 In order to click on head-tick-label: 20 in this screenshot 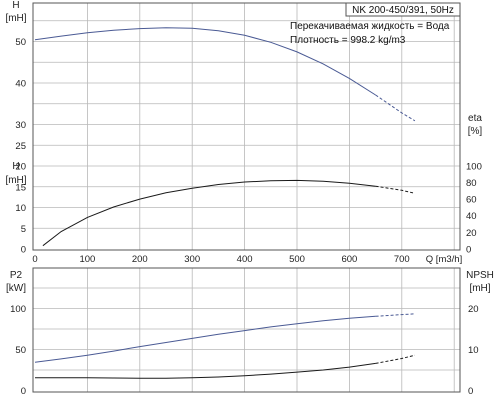, I will do `click(20, 167)`.